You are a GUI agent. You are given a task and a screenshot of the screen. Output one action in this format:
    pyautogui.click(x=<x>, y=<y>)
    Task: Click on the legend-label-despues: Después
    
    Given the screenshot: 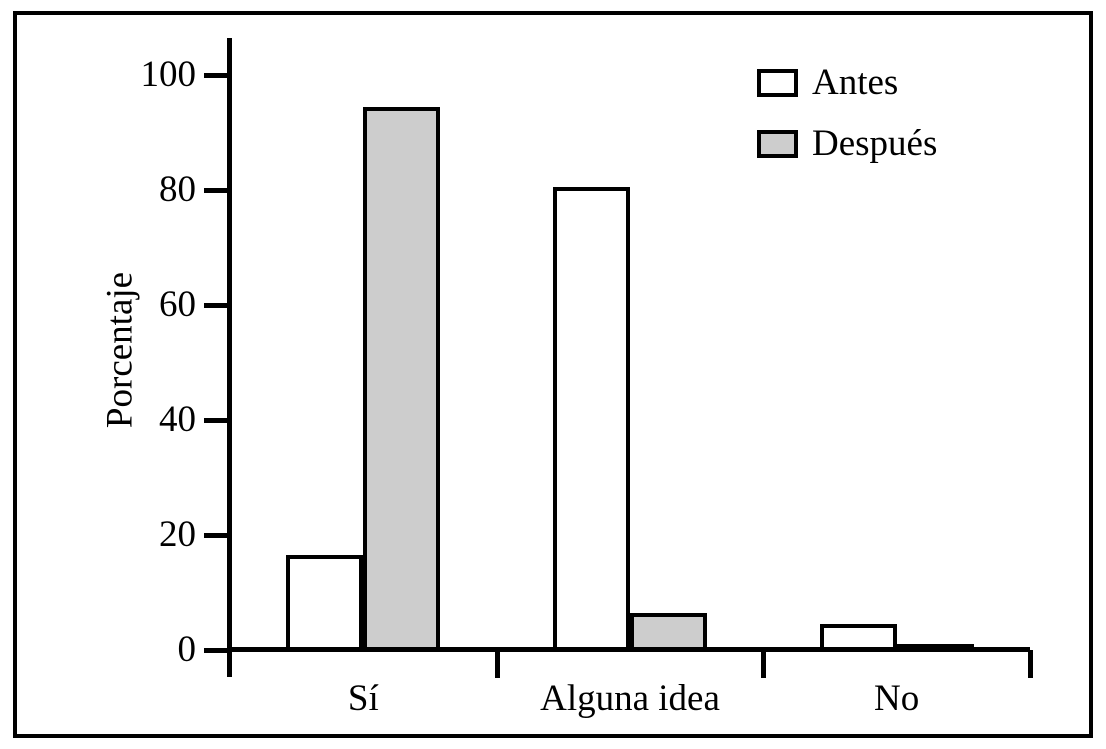 What is the action you would take?
    pyautogui.click(x=875, y=143)
    